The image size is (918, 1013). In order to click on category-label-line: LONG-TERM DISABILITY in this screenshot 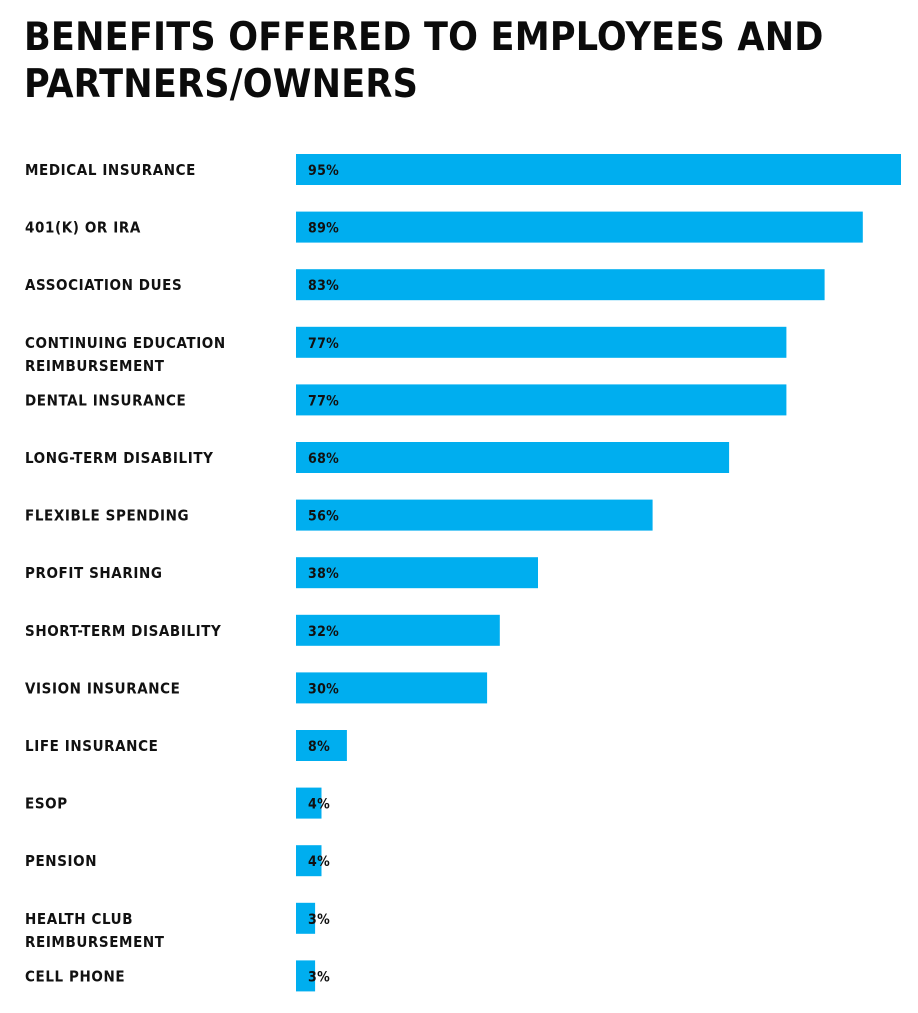, I will do `click(119, 458)`.